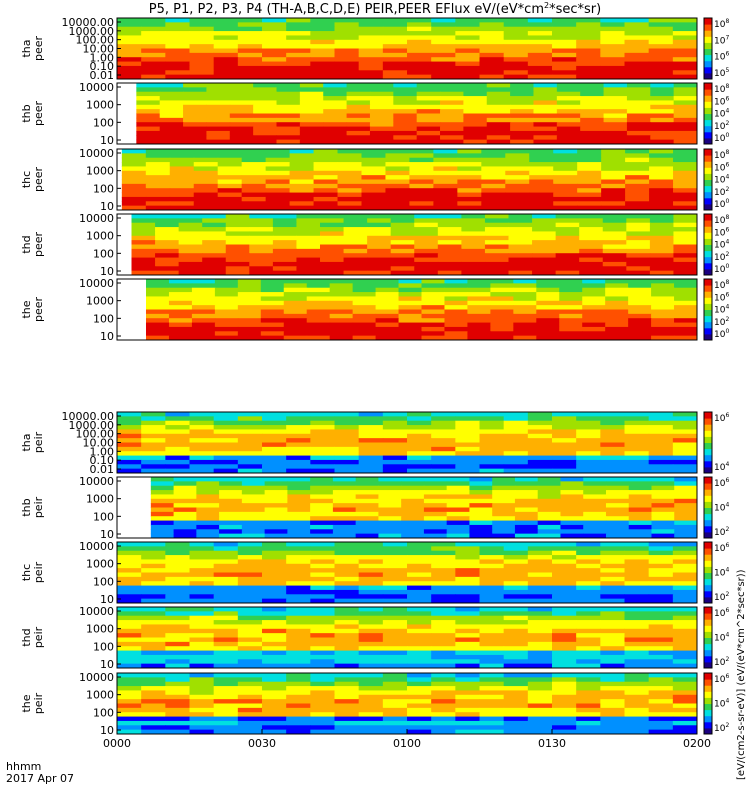  I want to click on colorbar-tick-label: 10⁰, so click(721, 204).